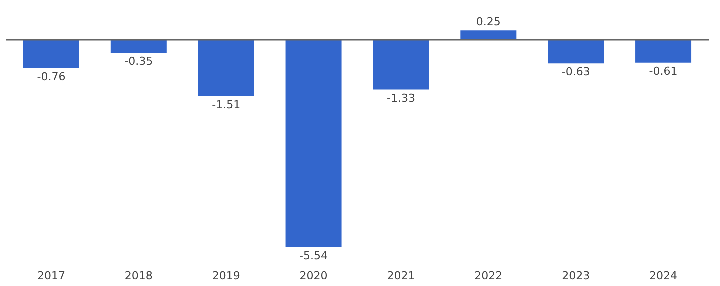  I want to click on data-label: -0.35, so click(139, 61).